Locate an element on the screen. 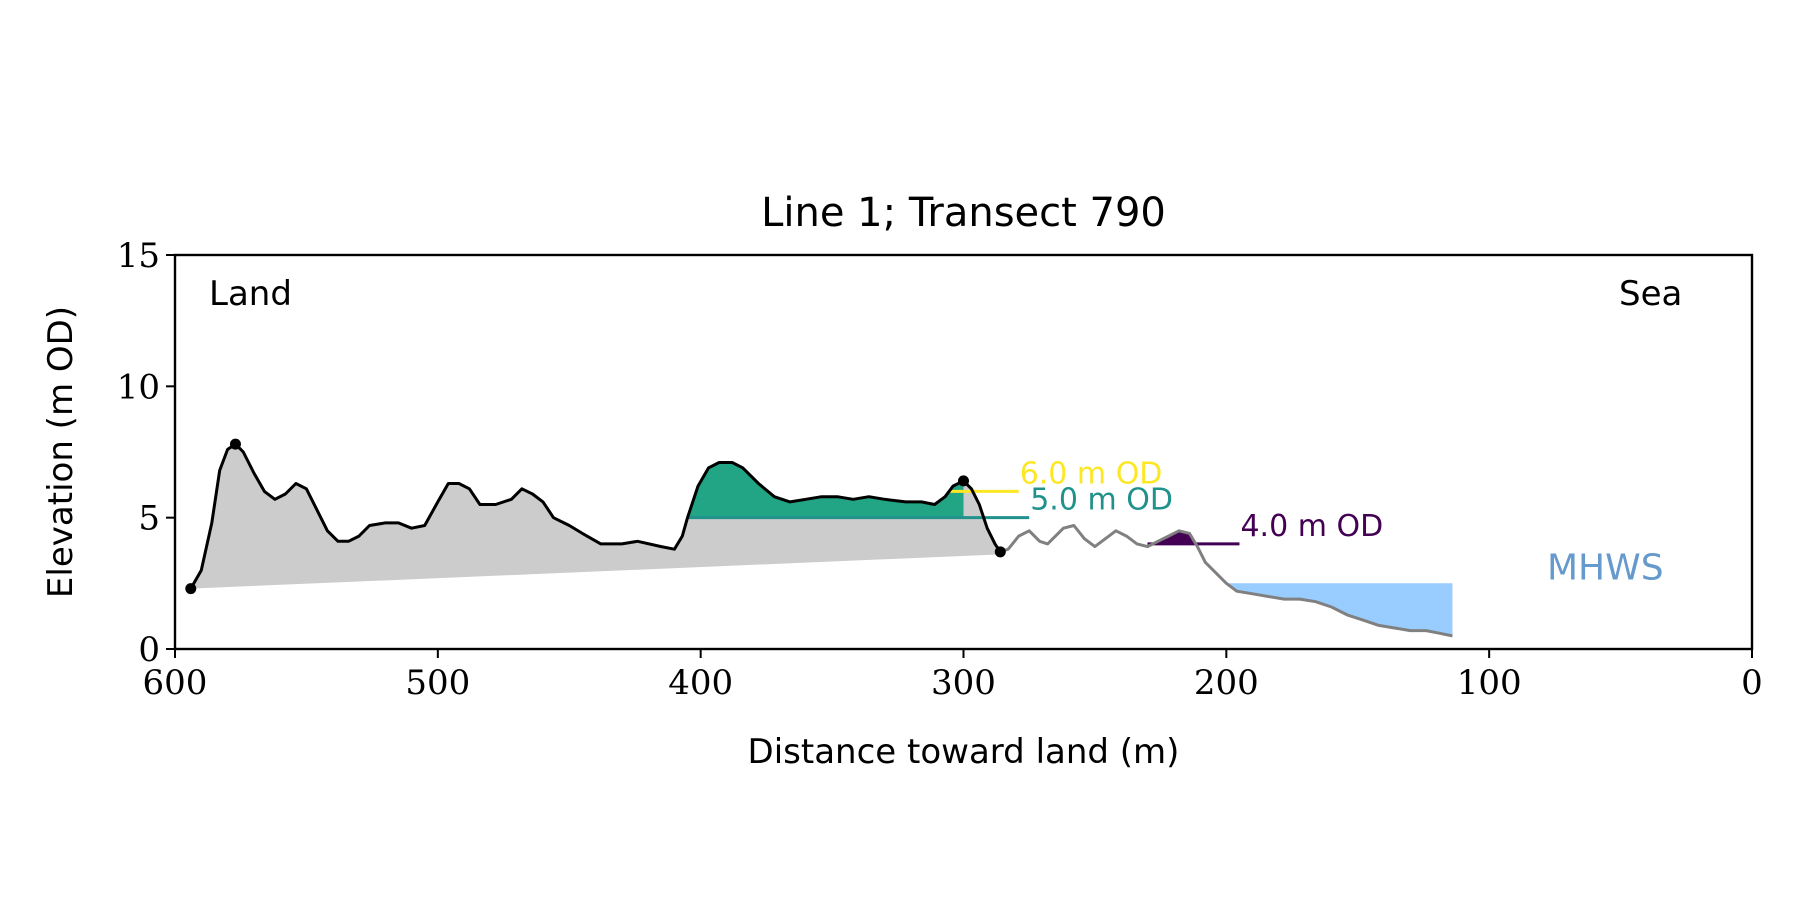  x-tick-label-2: 400 is located at coordinates (700, 683).